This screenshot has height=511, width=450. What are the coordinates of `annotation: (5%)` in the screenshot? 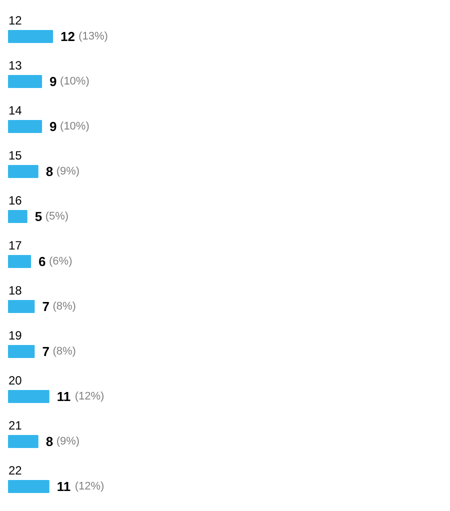 It's located at (57, 216).